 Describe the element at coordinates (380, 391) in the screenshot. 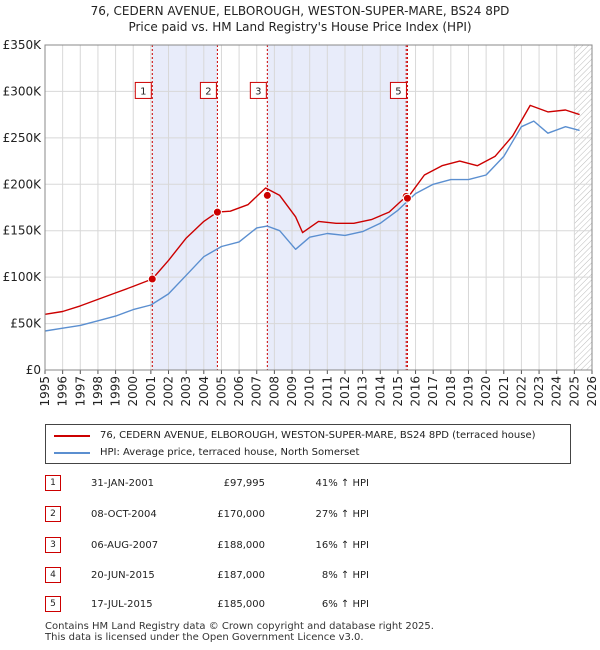

I see `x-tick-label: 2014` at that location.